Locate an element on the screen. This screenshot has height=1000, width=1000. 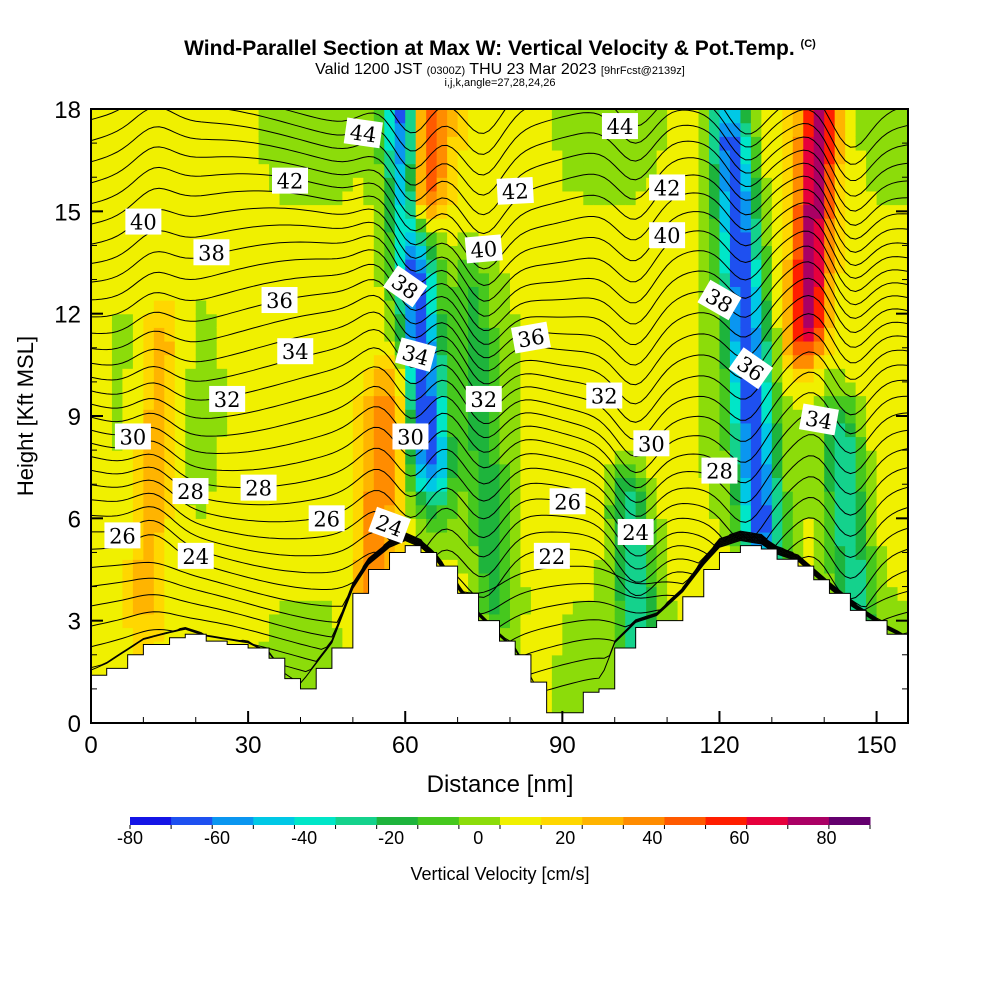
contour-label: 24 is located at coordinates (195, 555).